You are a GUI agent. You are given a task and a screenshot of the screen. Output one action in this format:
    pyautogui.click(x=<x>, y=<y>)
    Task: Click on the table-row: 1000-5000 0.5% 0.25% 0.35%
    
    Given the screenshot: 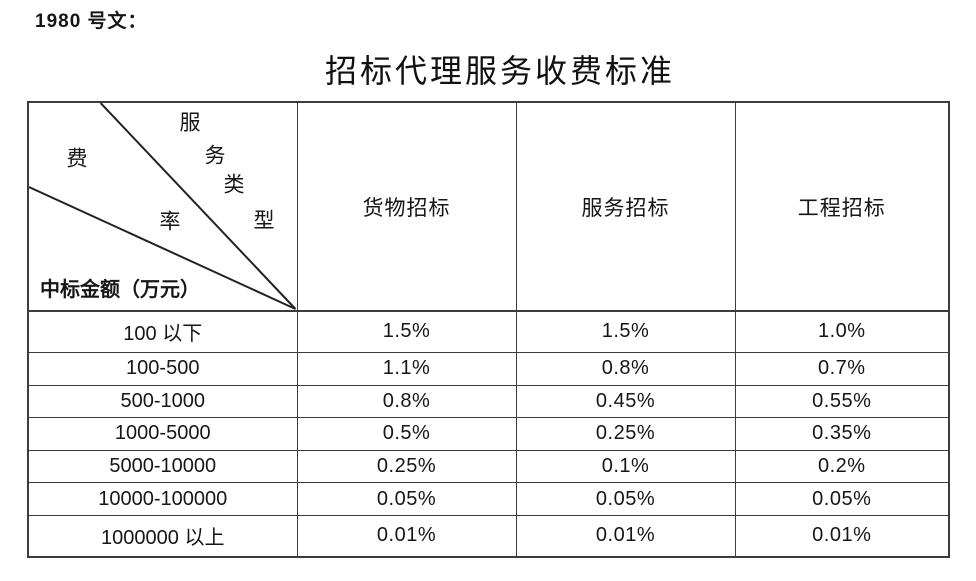 What is the action you would take?
    pyautogui.click(x=488, y=434)
    